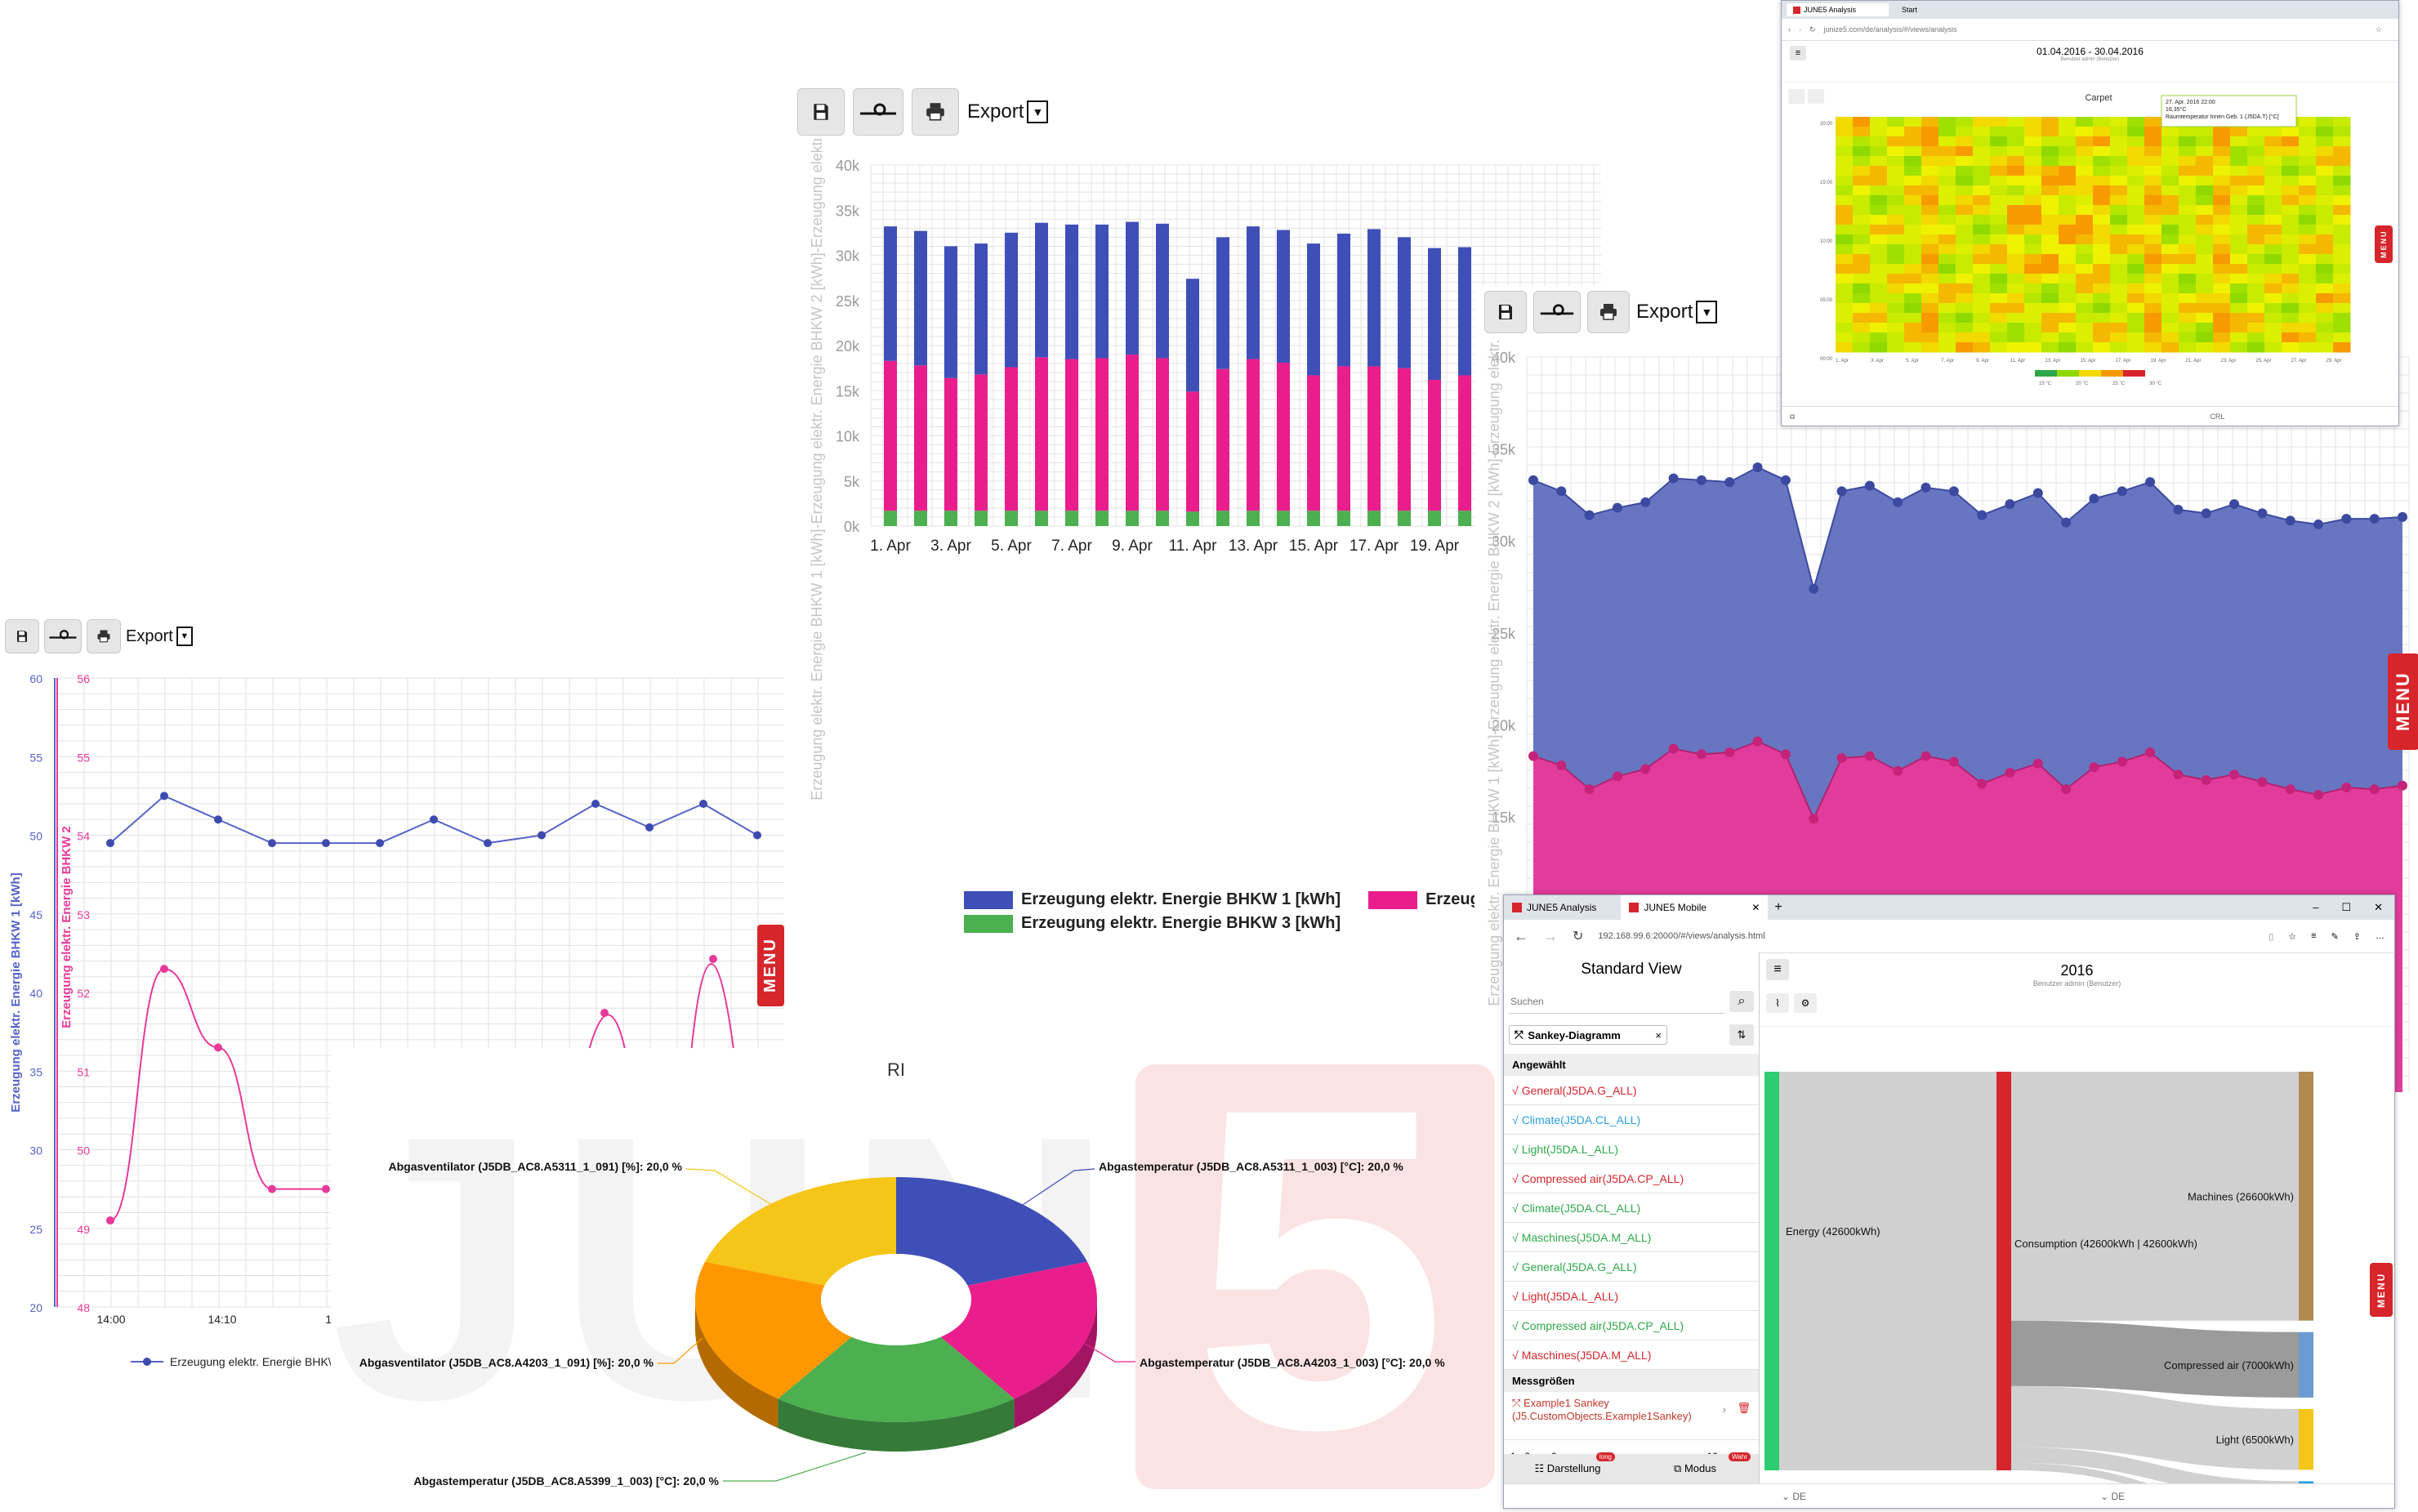 The image size is (2418, 1512). Describe the element at coordinates (1695, 1464) in the screenshot. I see `tab-modus: ⧉ Modus Wahr` at that location.